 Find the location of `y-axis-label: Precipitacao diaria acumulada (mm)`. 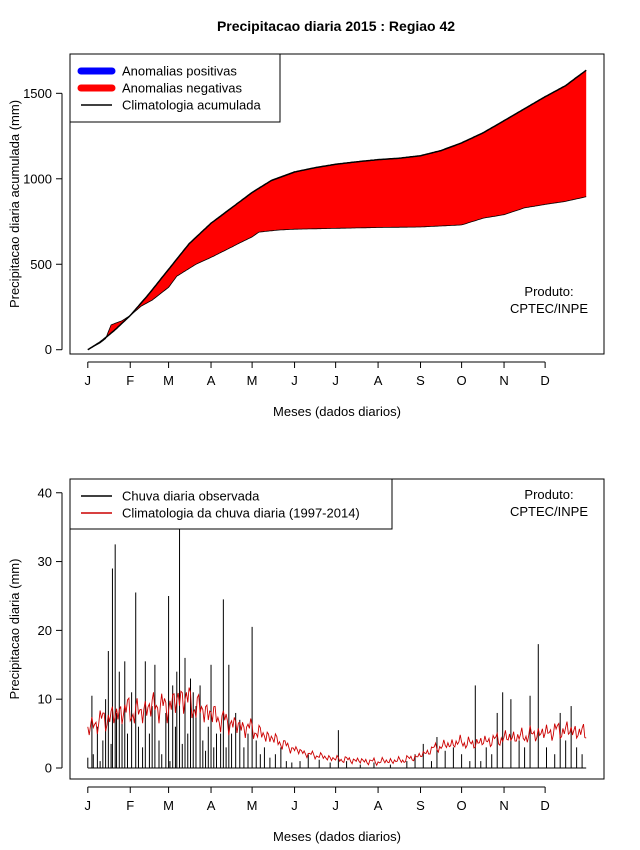

y-axis-label: Precipitacao diaria acumulada (mm) is located at coordinates (14, 204).